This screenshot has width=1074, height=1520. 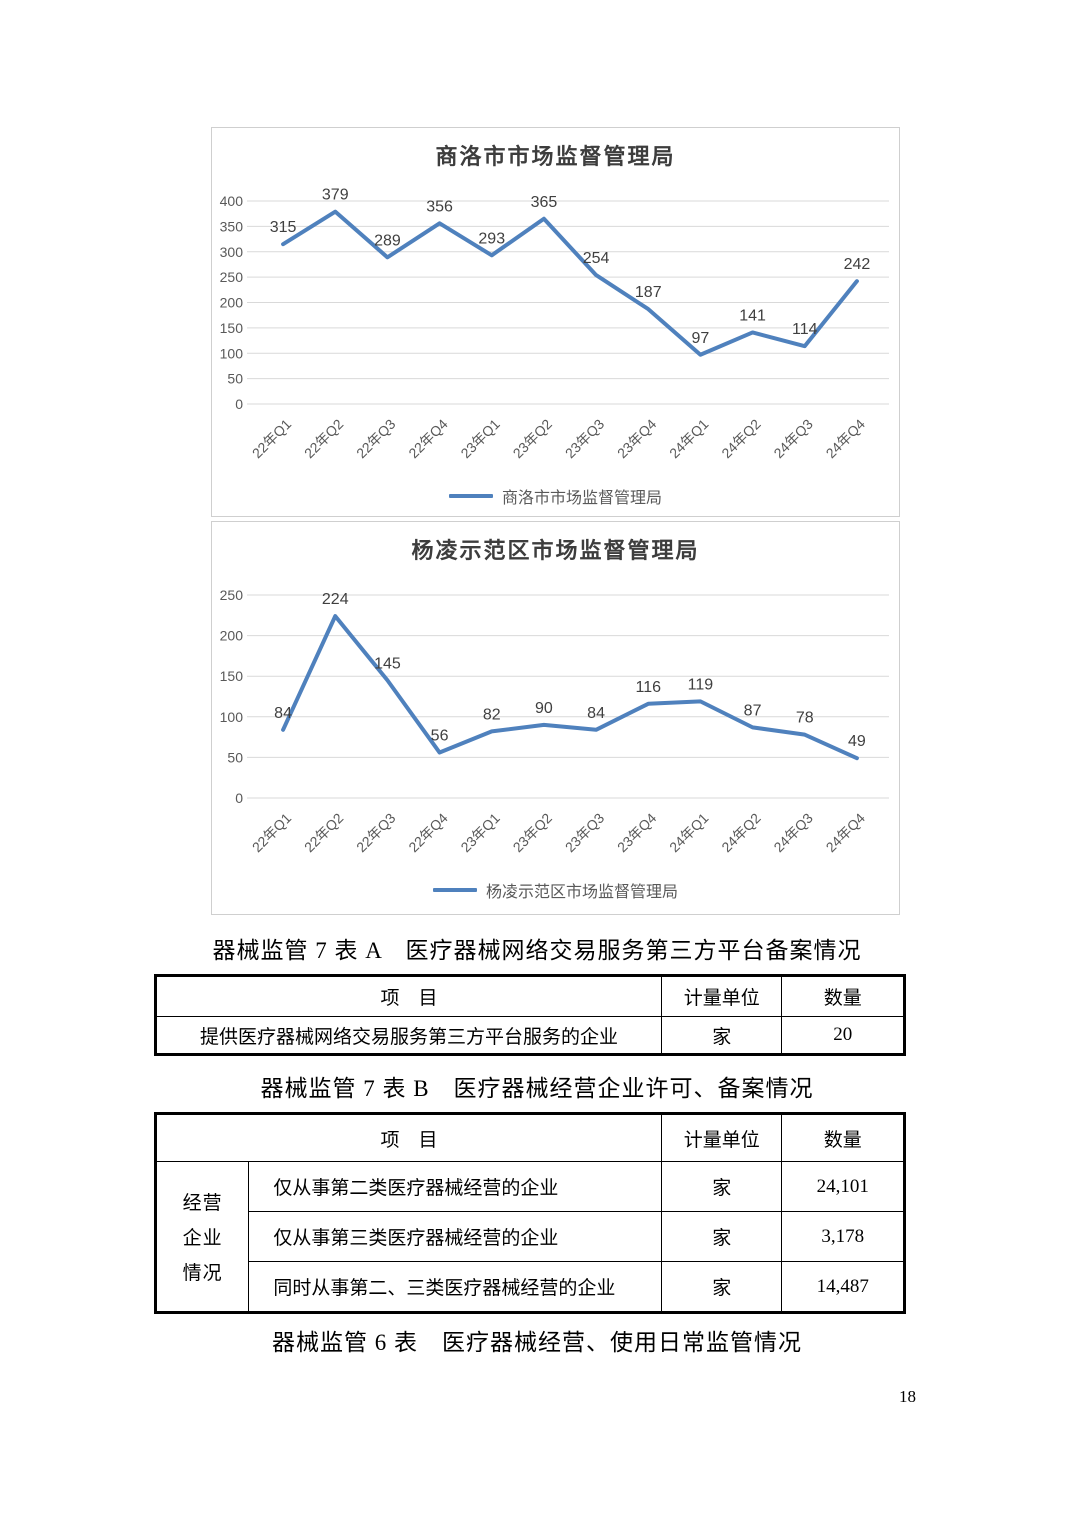 I want to click on chart-legend: 杨凌示范区市场监督管理局, so click(x=555, y=890).